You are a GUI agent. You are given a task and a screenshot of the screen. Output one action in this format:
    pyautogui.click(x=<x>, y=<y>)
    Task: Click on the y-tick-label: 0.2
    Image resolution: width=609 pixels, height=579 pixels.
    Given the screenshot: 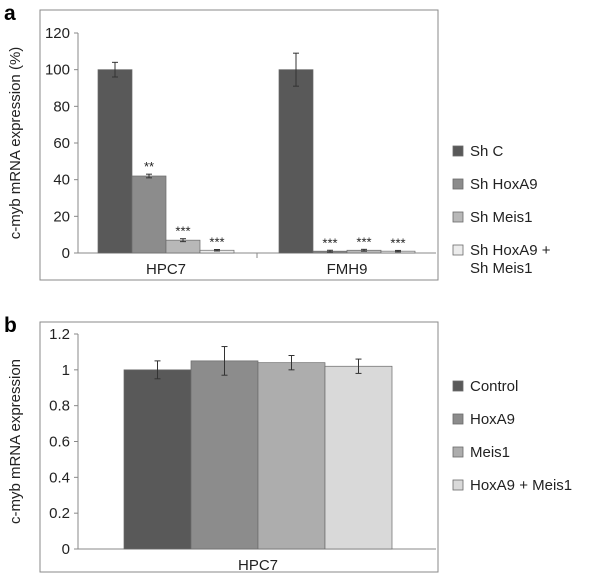 What is the action you would take?
    pyautogui.click(x=59, y=513)
    